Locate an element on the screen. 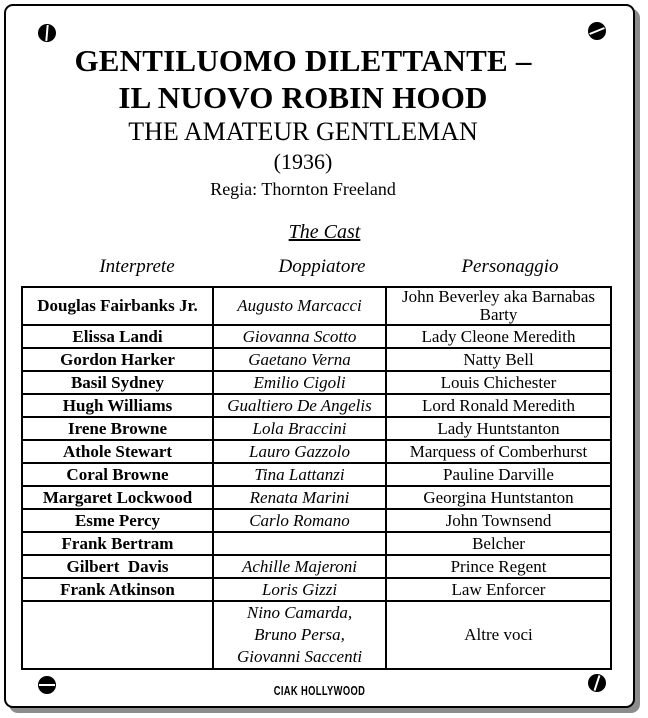  table-row: Frank Atkinson Loris Gizzi Law Enforcer is located at coordinates (316, 589).